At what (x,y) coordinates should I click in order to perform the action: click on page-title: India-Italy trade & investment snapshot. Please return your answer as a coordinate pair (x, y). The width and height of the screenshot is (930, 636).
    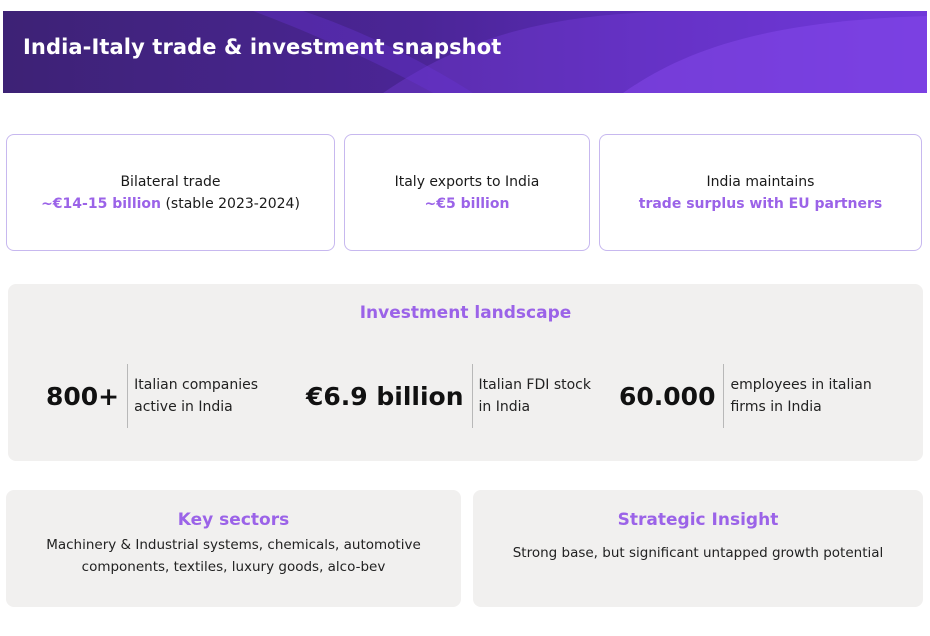
    Looking at the image, I should click on (262, 47).